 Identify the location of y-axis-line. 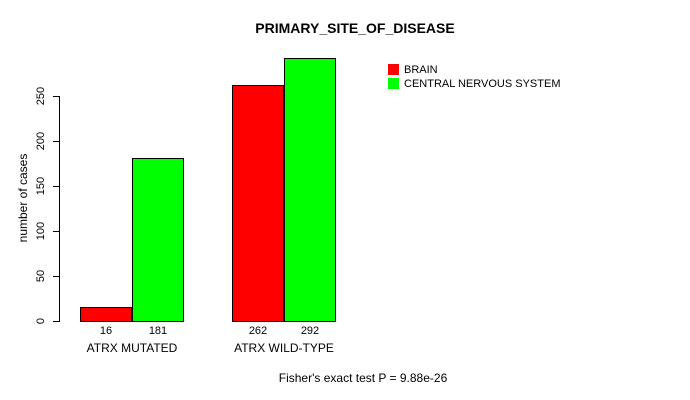
(59, 209).